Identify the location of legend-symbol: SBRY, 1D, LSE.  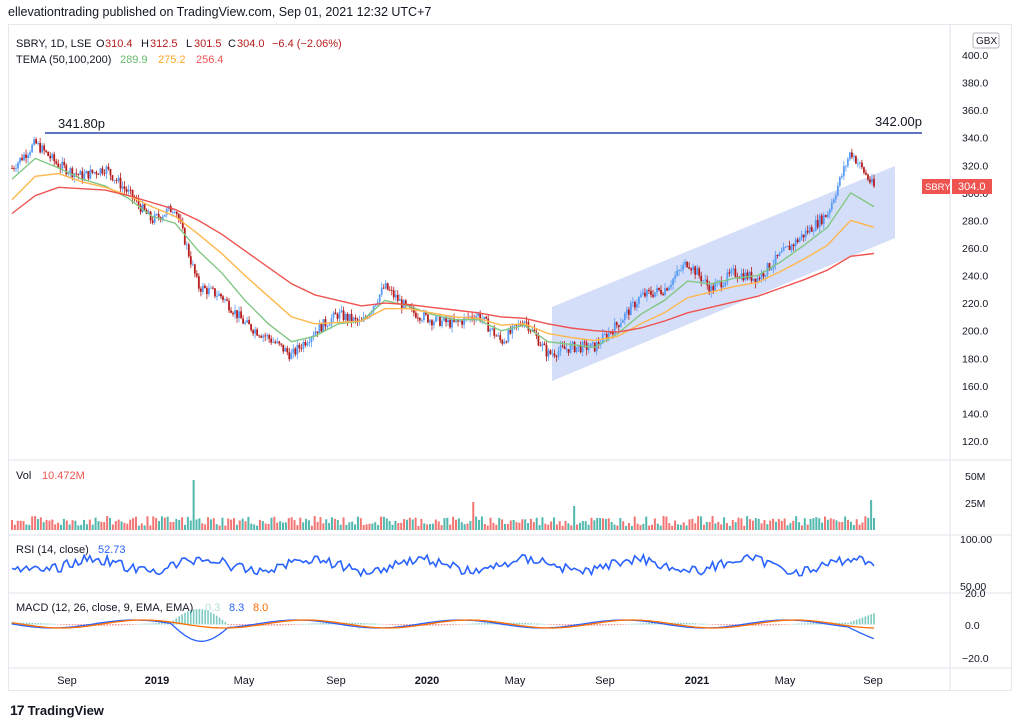
(53, 44).